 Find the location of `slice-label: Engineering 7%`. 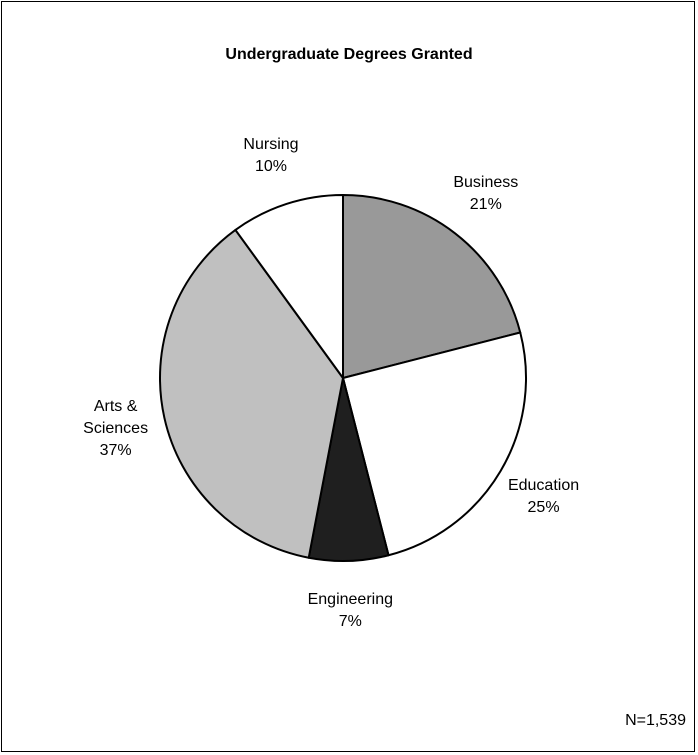

slice-label: Engineering 7% is located at coordinates (350, 611).